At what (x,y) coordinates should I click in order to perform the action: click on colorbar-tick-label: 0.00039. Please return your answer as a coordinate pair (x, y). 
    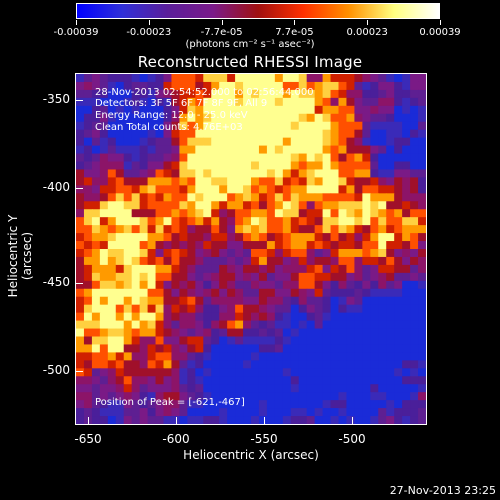
    Looking at the image, I should click on (440, 32).